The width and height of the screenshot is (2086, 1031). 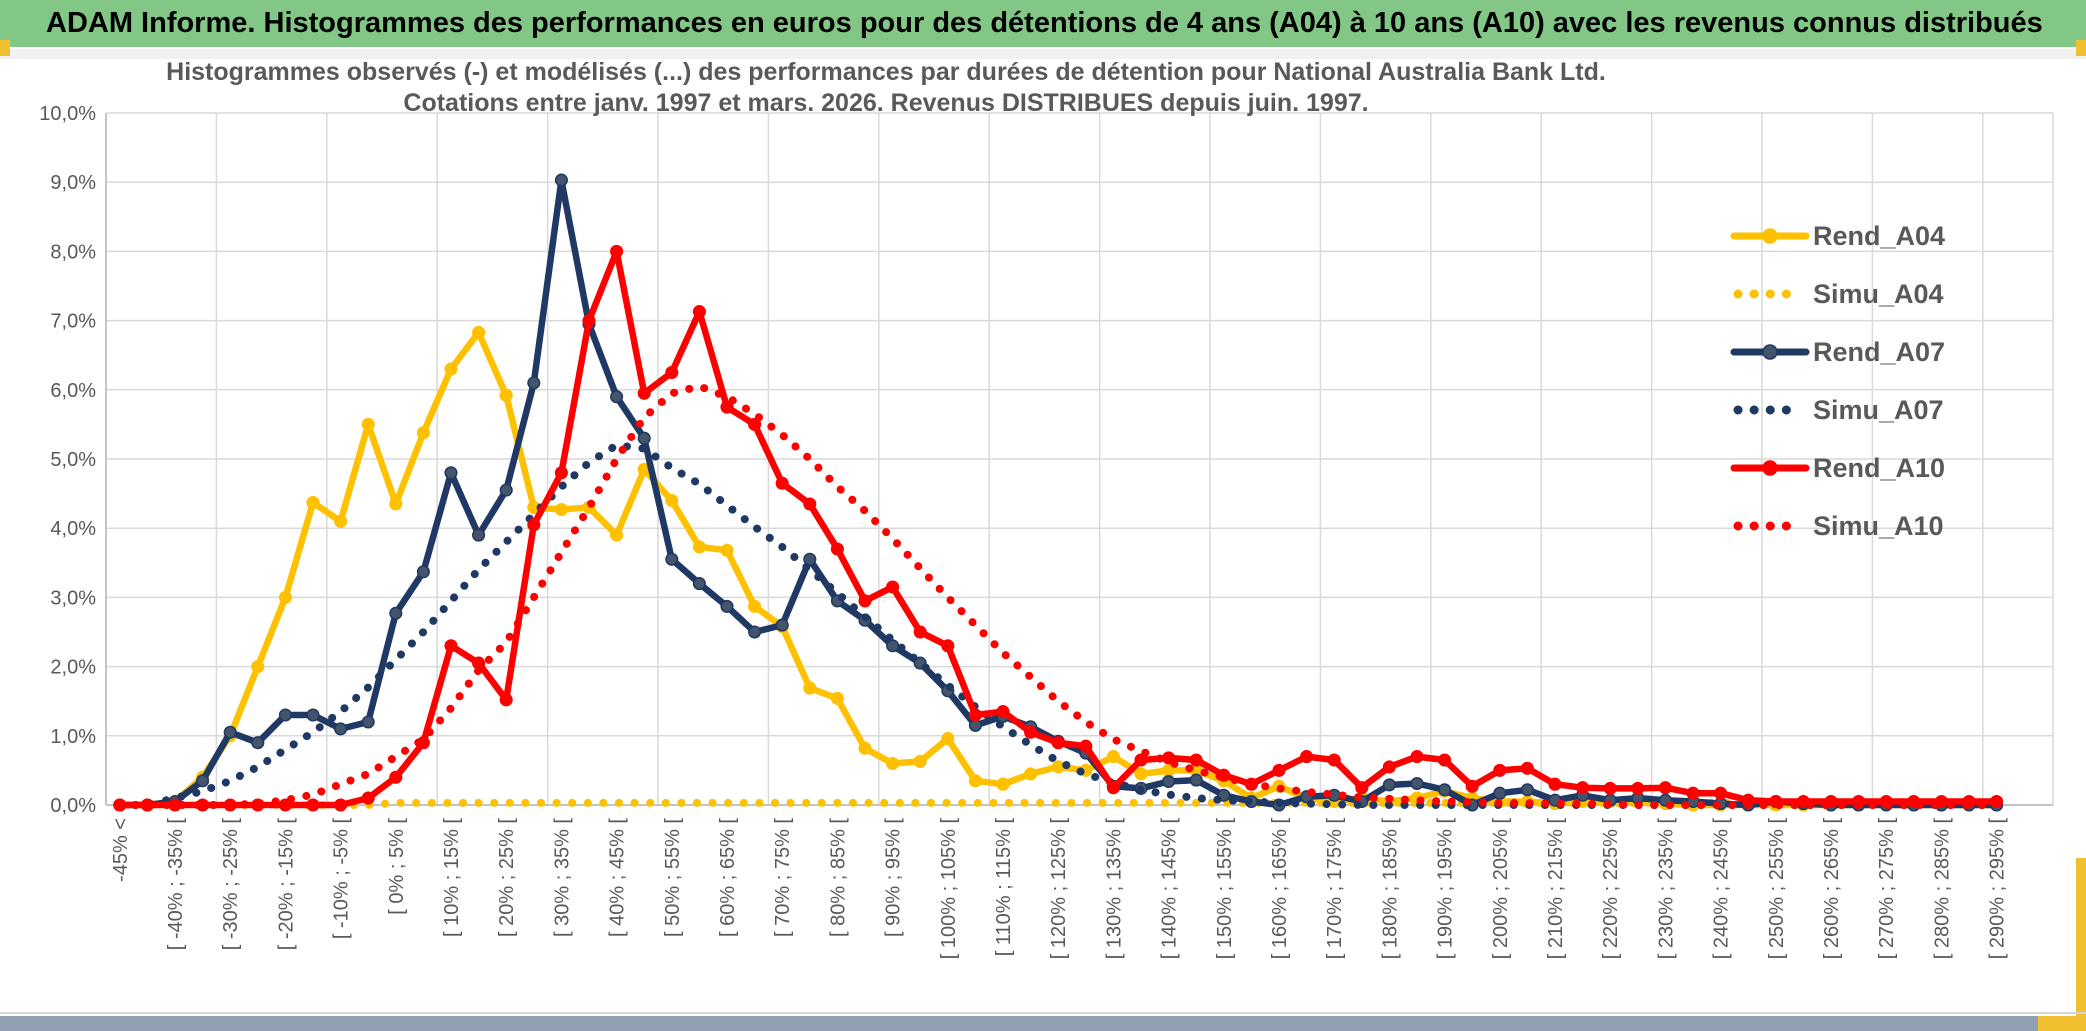 I want to click on x-category-label: [ 220% ; 225% [, so click(x=1611, y=889).